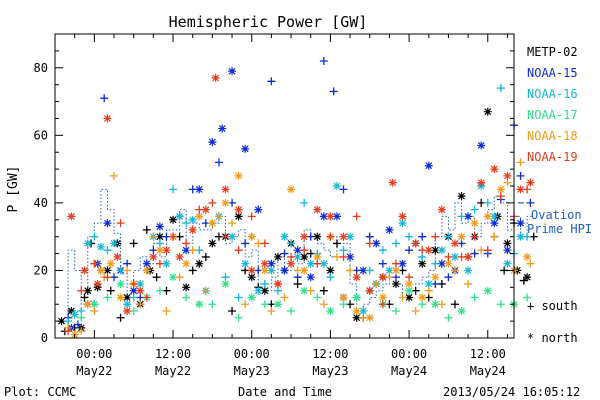 The width and height of the screenshot is (600, 400). What do you see at coordinates (40, 392) in the screenshot?
I see `footer-plot-source: Plot: CCMC` at bounding box center [40, 392].